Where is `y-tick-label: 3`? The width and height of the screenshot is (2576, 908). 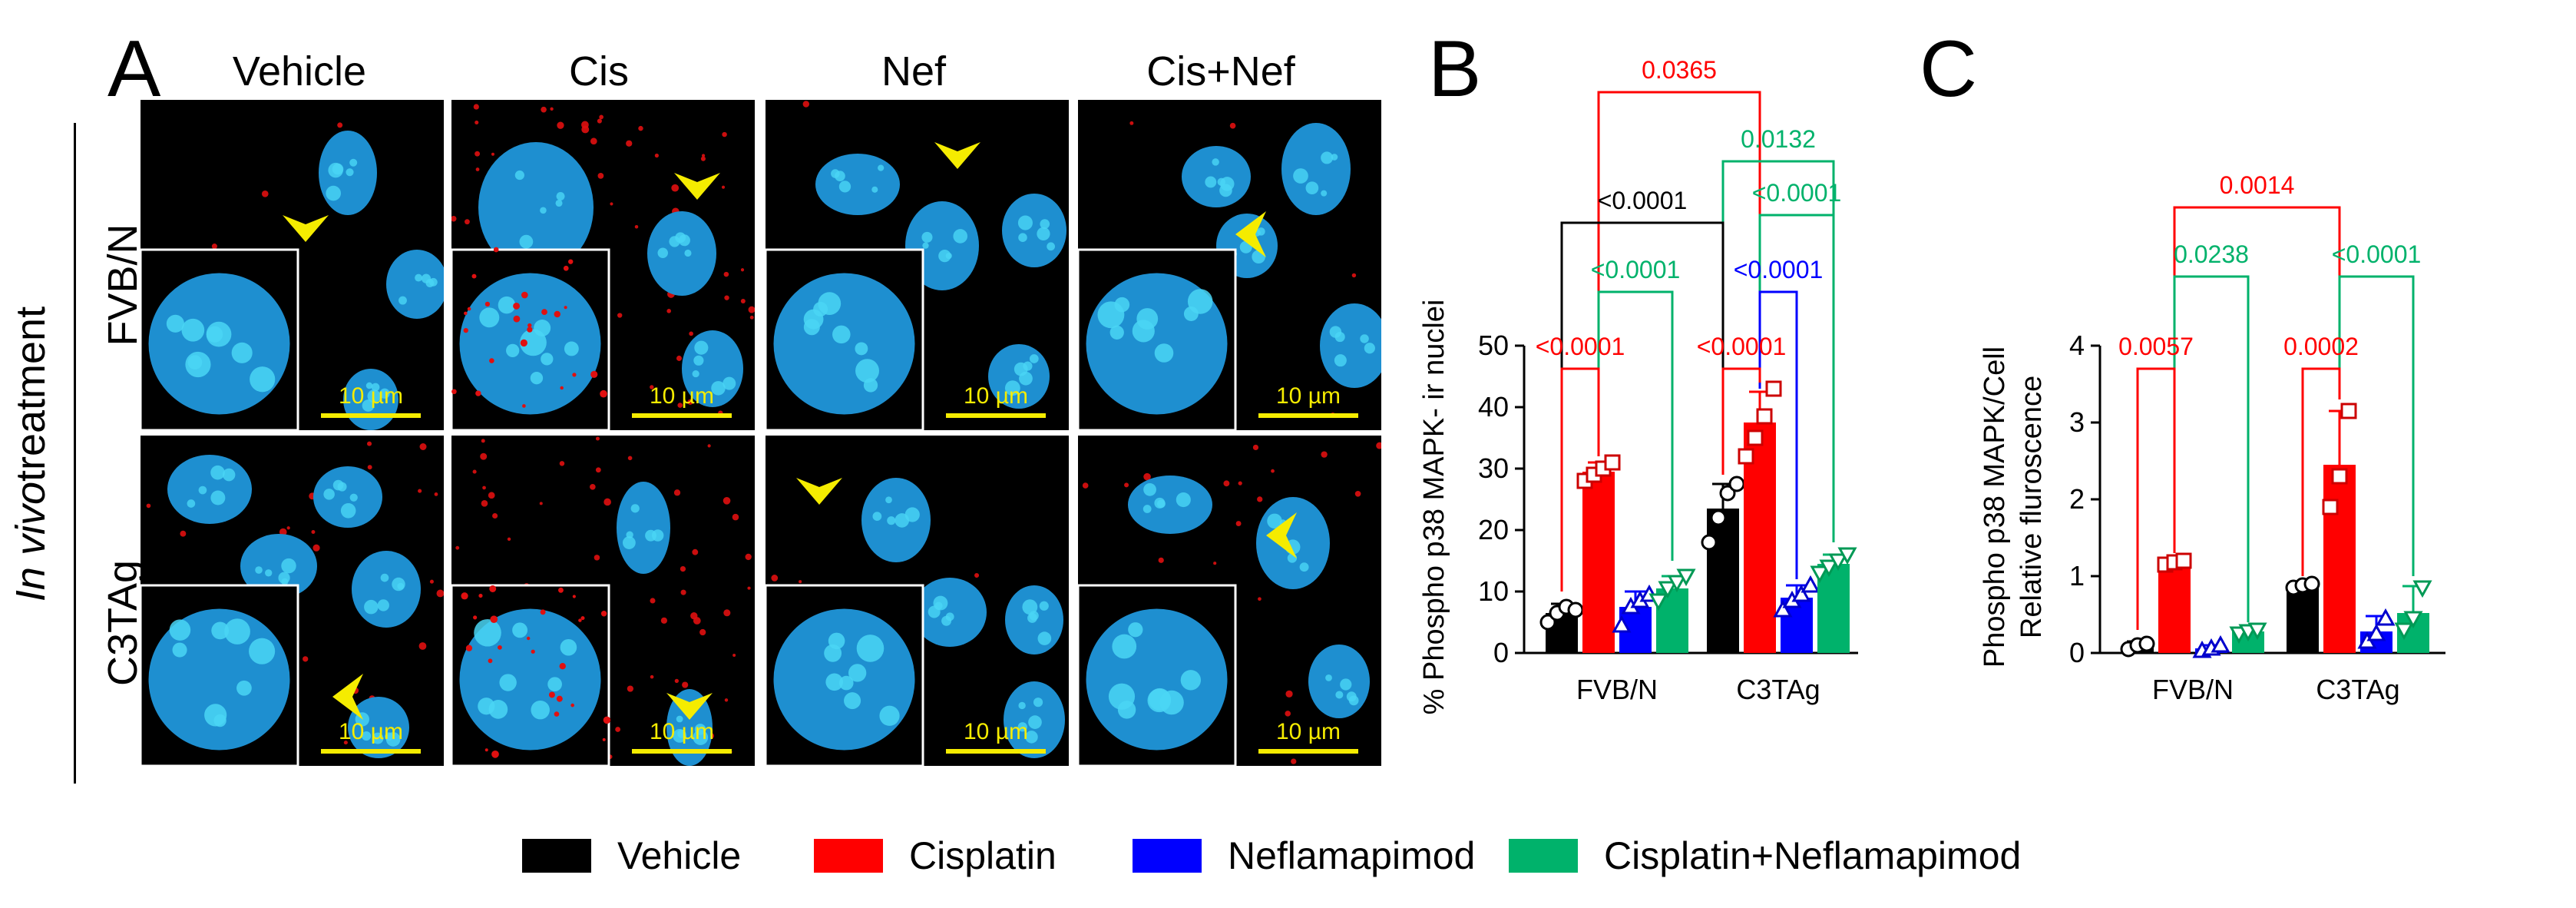
y-tick-label: 3 is located at coordinates (2077, 422).